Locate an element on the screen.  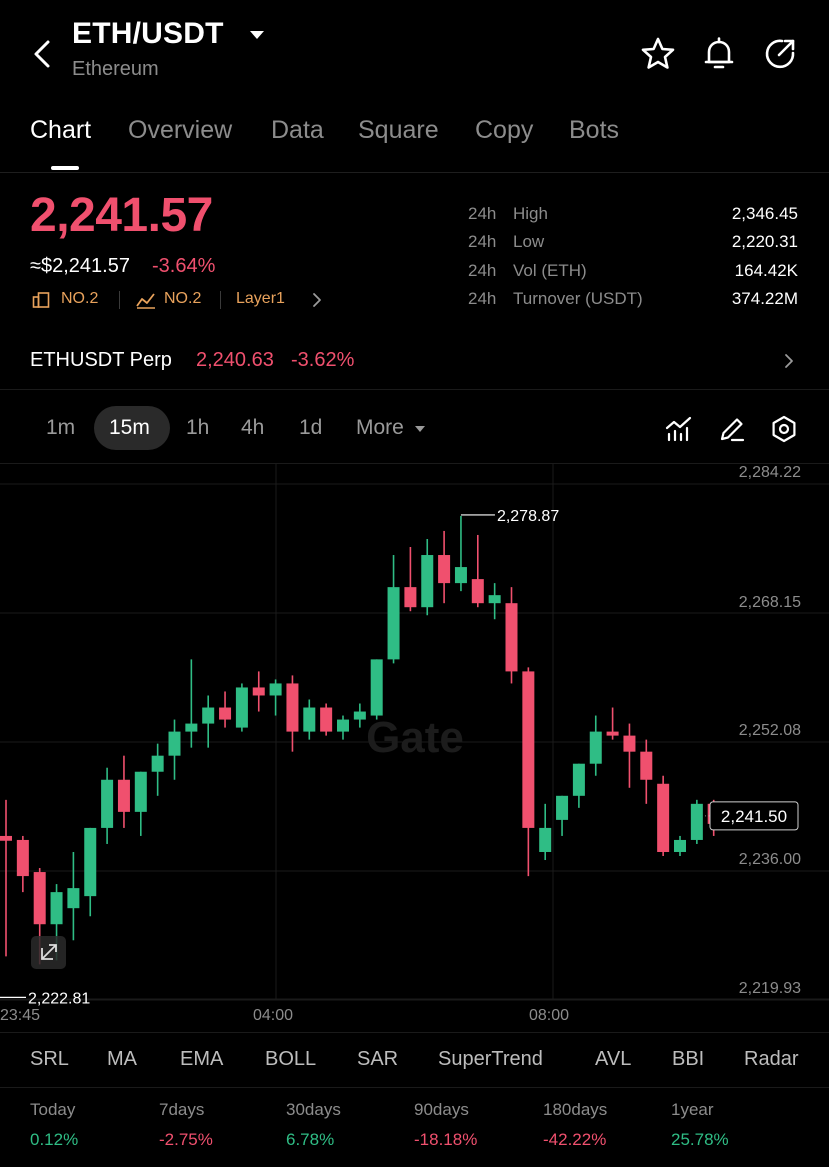
x-tick: 04:00 is located at coordinates (273, 1015).